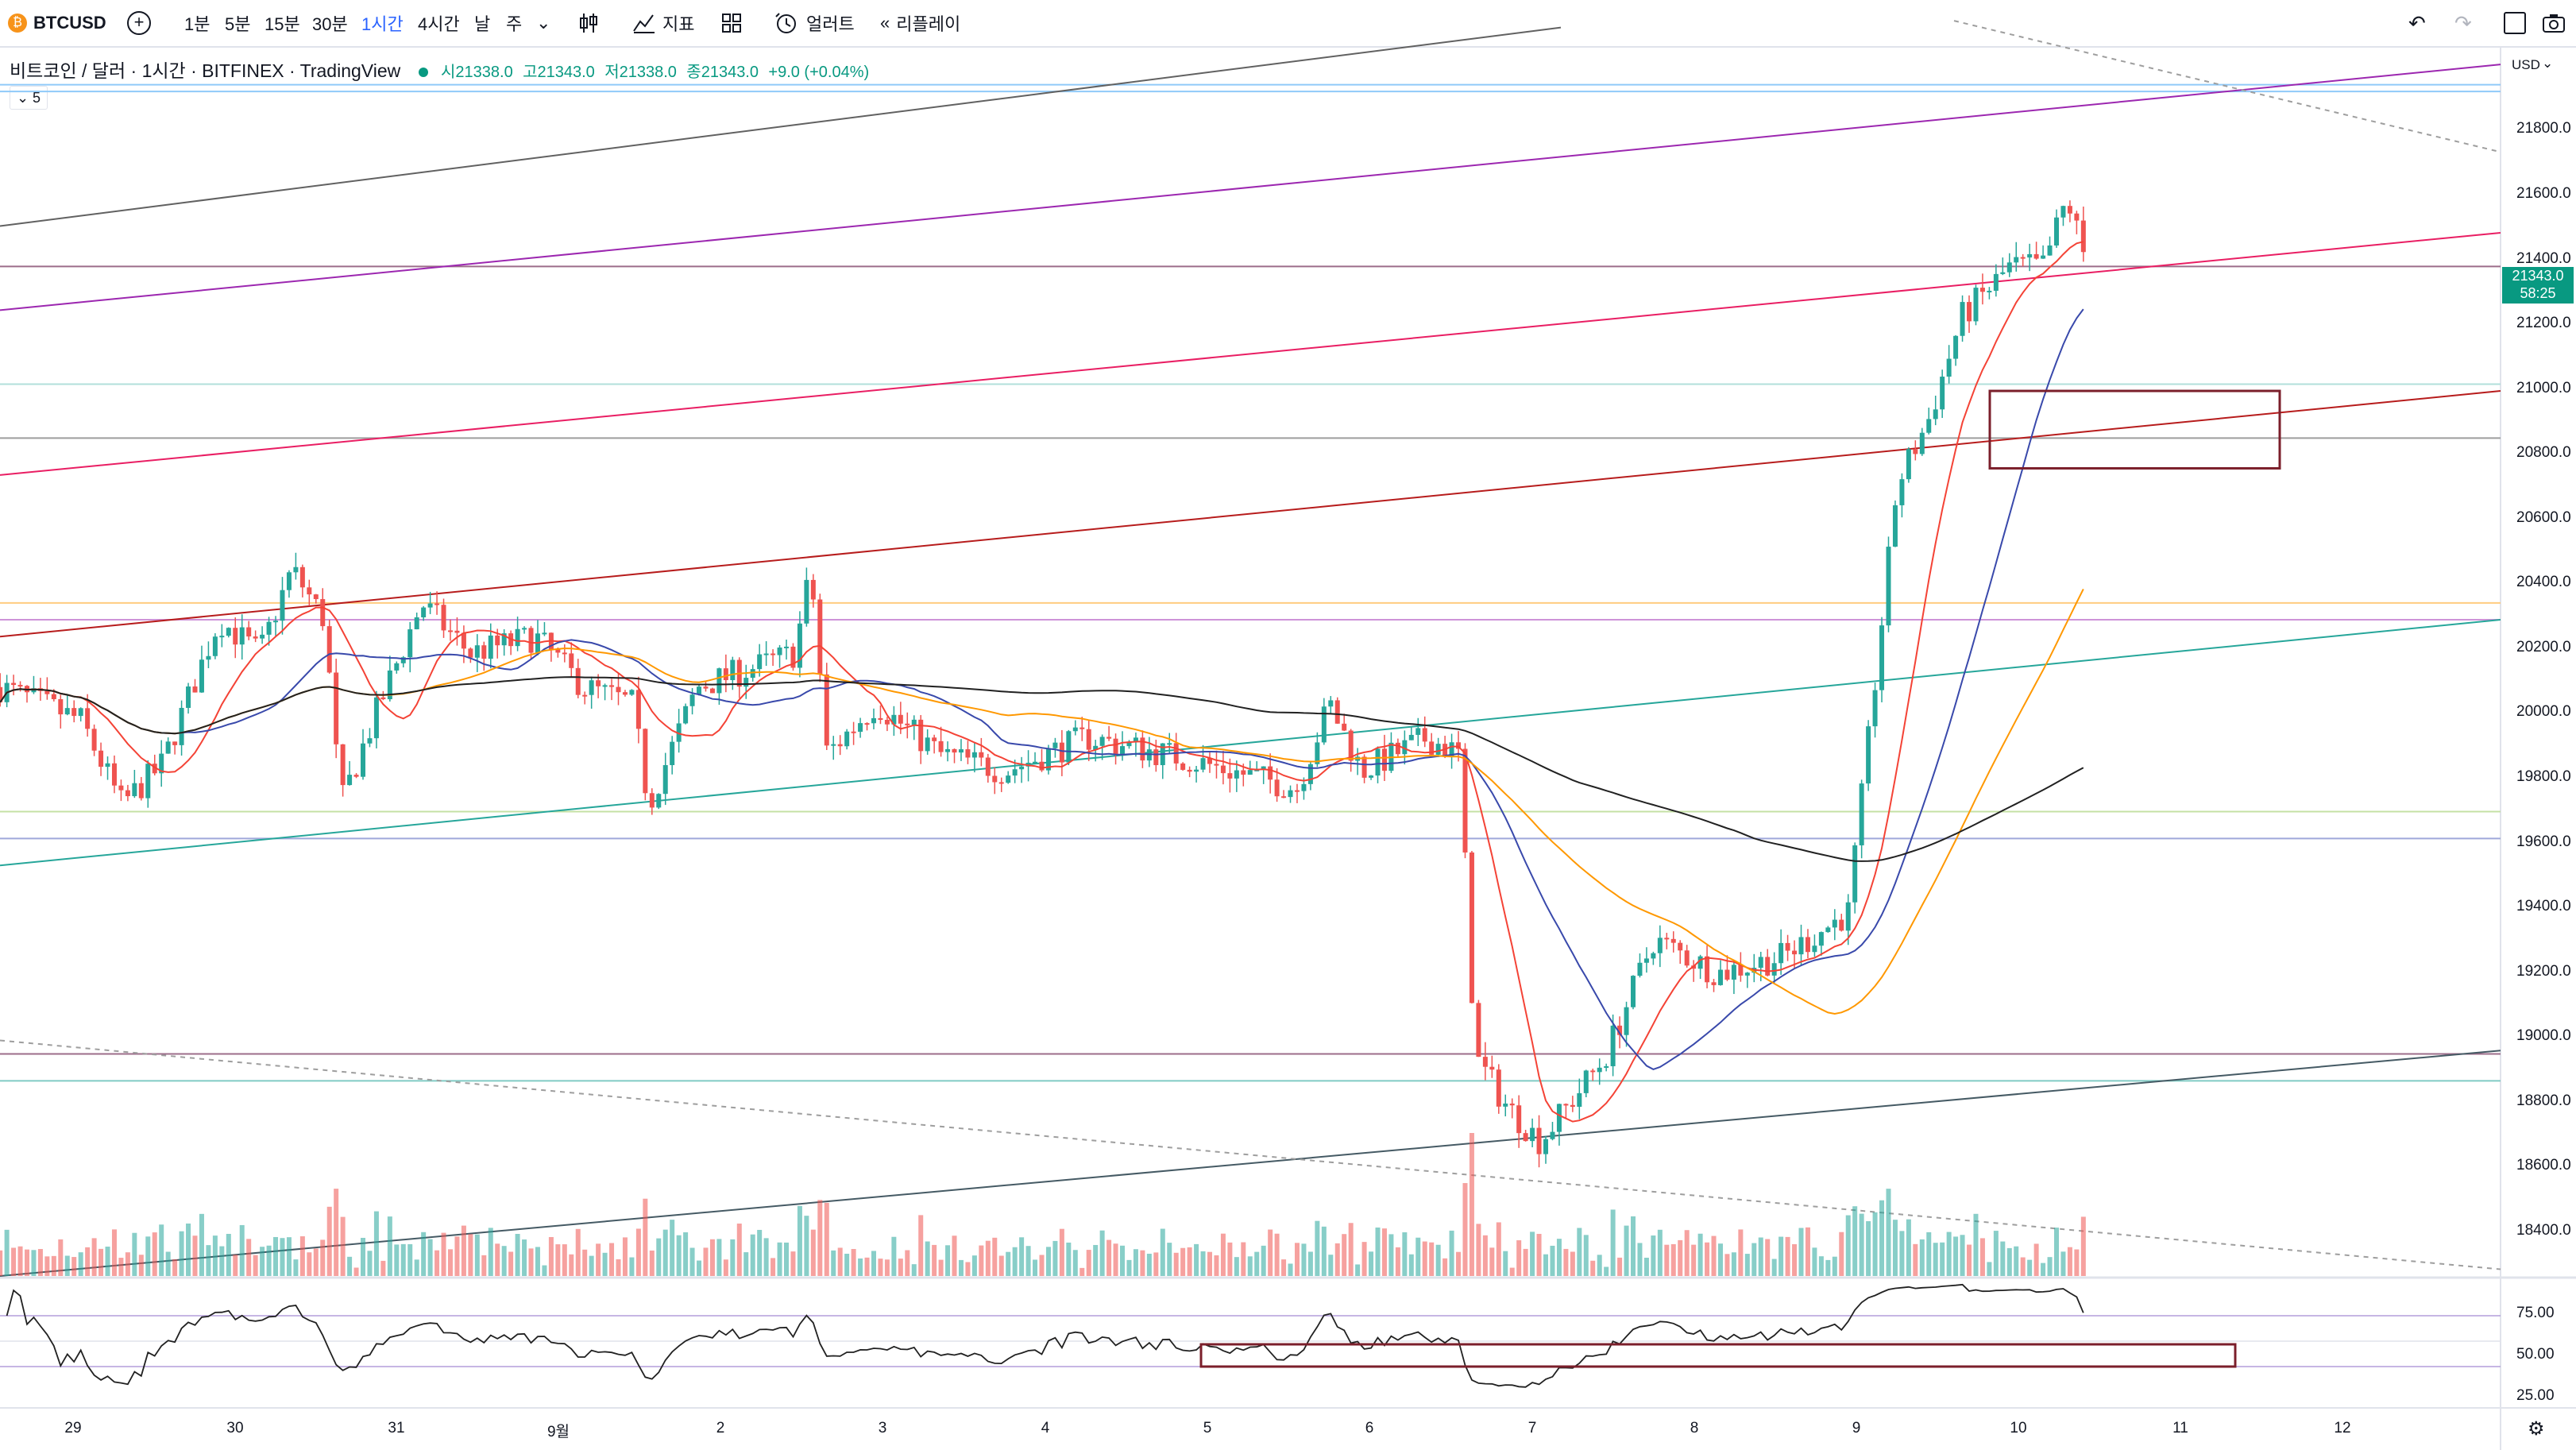  Describe the element at coordinates (2417, 23) in the screenshot. I see `undo-button: ↶` at that location.